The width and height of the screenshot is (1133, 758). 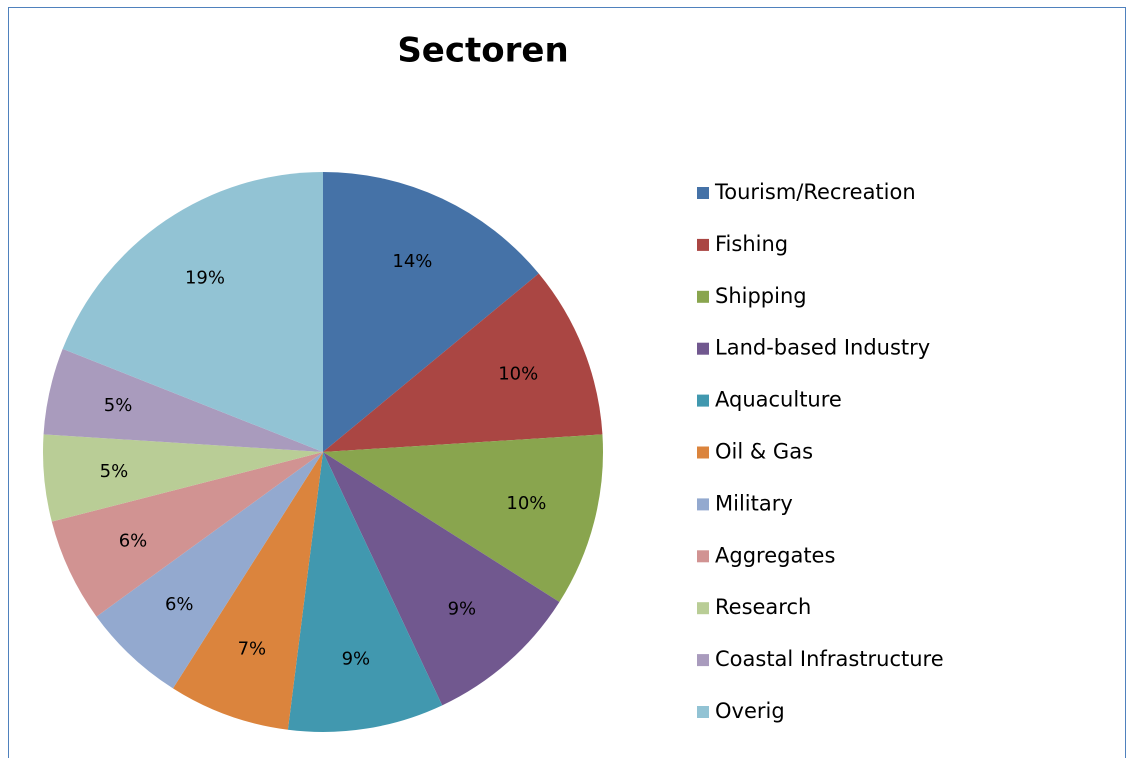 I want to click on legend-label: Overig, so click(x=750, y=711).